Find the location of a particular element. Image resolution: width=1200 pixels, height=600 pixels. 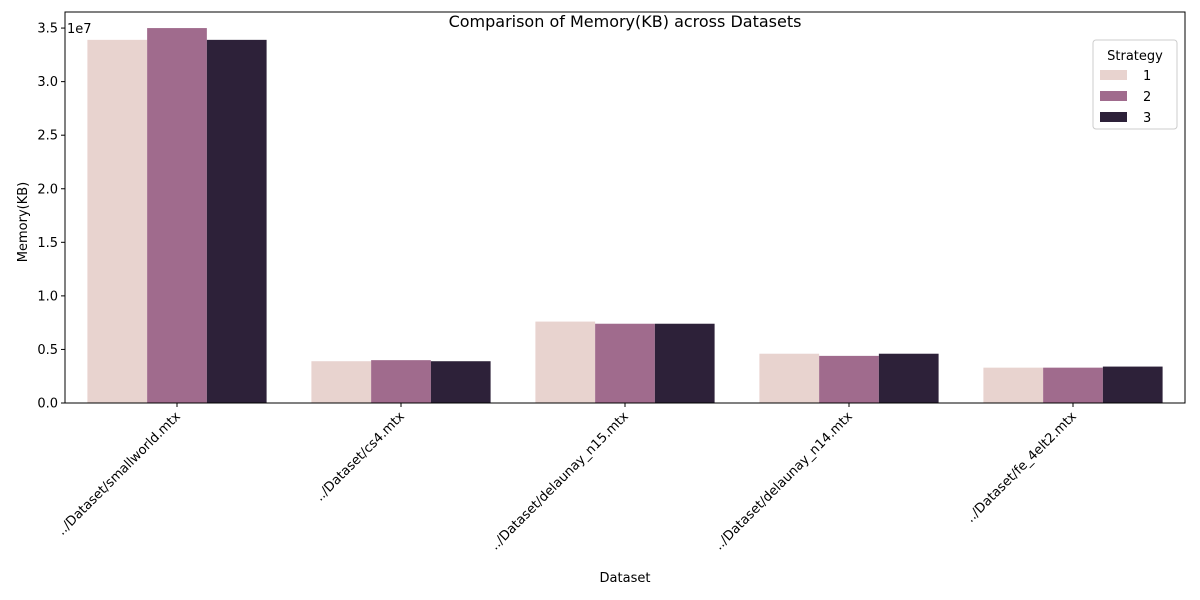

legend-label-1: 1 is located at coordinates (1147, 76).